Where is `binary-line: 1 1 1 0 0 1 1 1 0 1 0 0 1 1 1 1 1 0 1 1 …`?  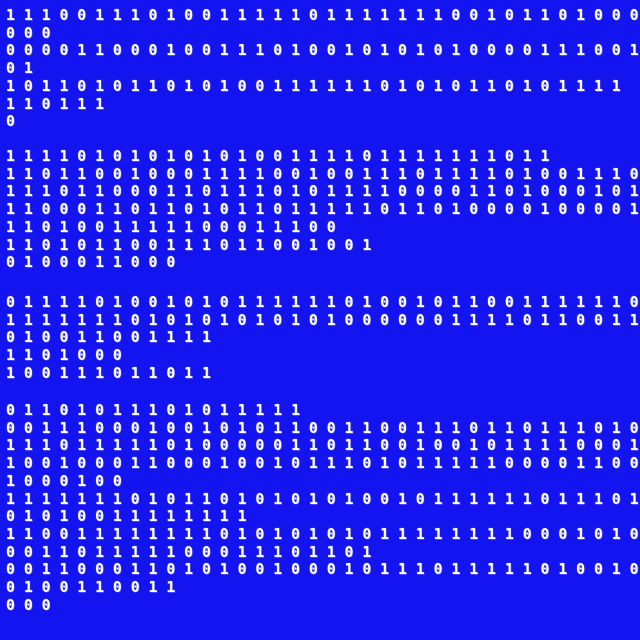
binary-line: 1 1 1 0 0 1 1 1 0 1 0 0 1 1 1 1 1 0 1 1 … is located at coordinates (322, 15).